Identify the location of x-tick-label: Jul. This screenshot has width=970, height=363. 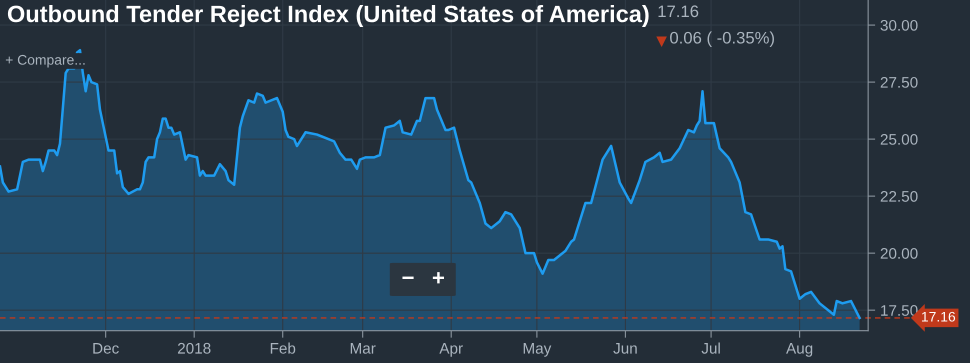
(711, 348).